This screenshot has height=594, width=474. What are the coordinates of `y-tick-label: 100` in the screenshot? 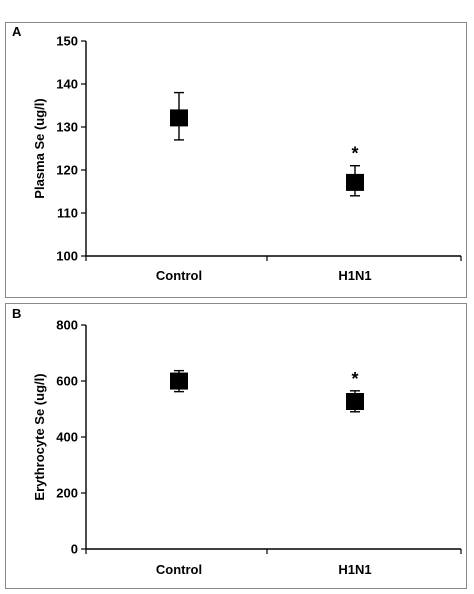 It's located at (67, 256).